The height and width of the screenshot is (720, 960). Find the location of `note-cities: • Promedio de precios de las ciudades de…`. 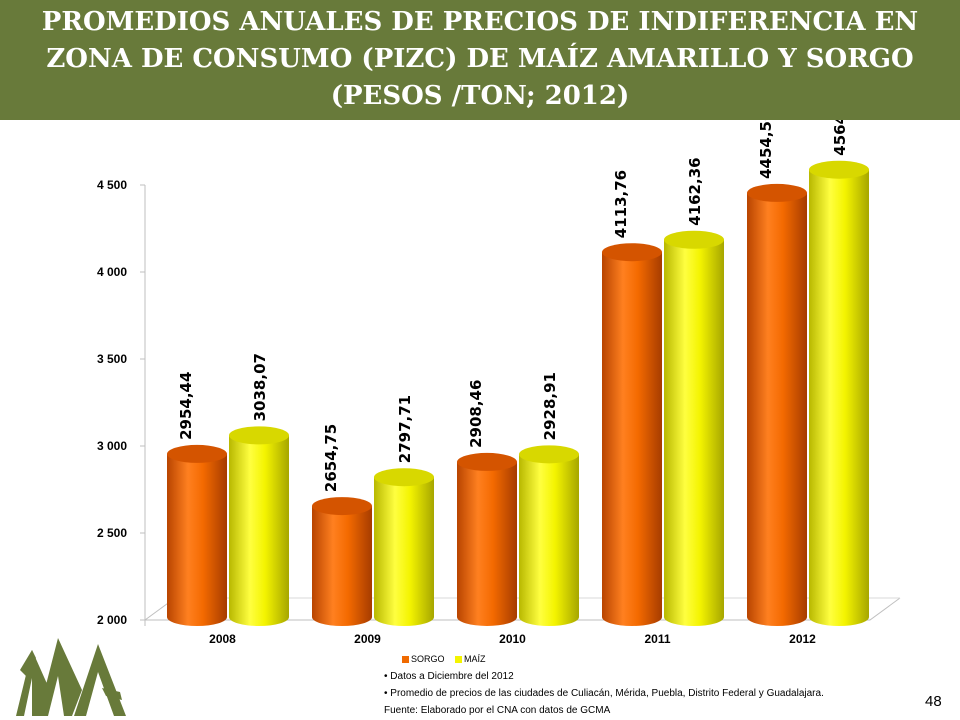

note-cities: • Promedio de precios de las ciudades de… is located at coordinates (604, 693).